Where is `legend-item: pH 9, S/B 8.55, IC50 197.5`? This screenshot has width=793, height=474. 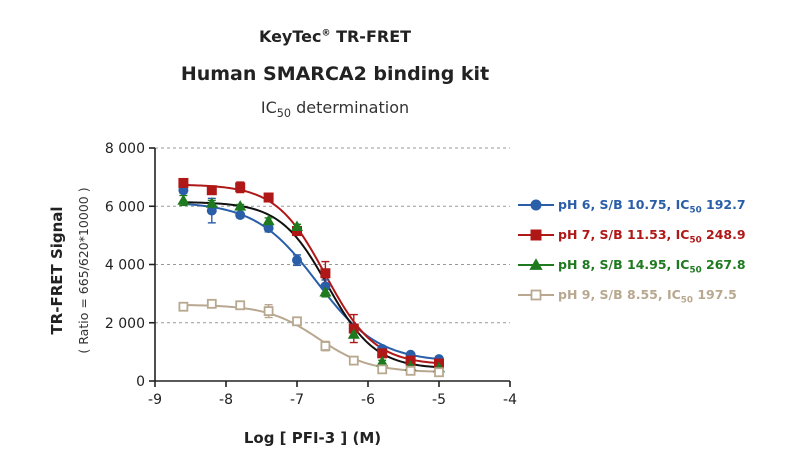 legend-item: pH 9, S/B 8.55, IC50 197.5 is located at coordinates (651, 295).